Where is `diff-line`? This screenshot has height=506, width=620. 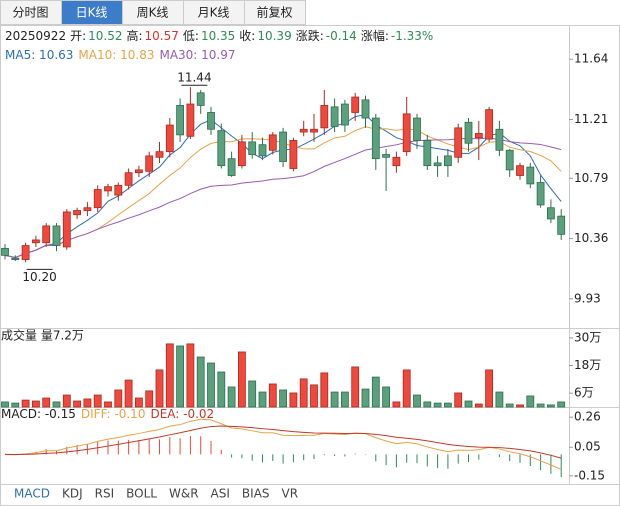 diff-line is located at coordinates (283, 444).